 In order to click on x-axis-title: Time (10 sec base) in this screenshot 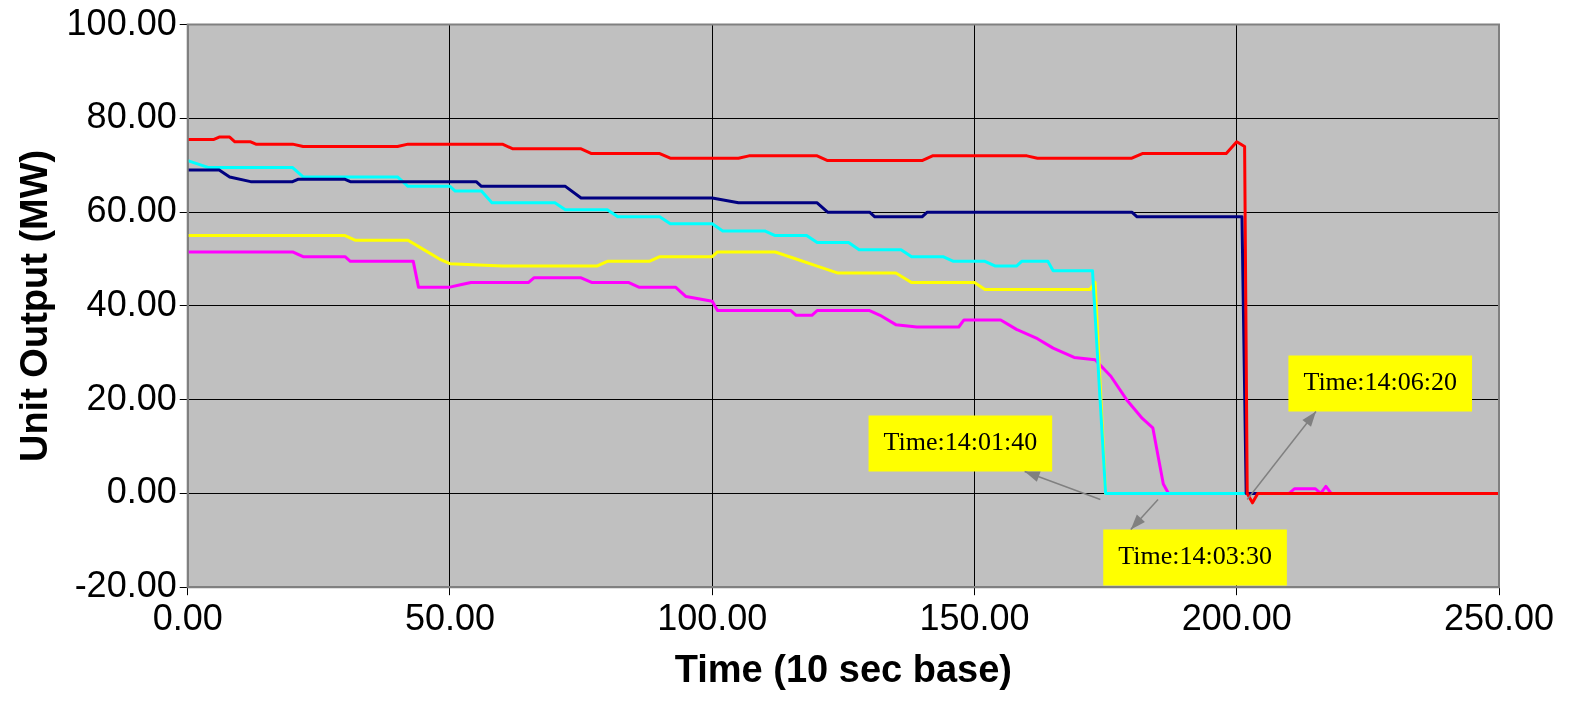, I will do `click(843, 668)`.